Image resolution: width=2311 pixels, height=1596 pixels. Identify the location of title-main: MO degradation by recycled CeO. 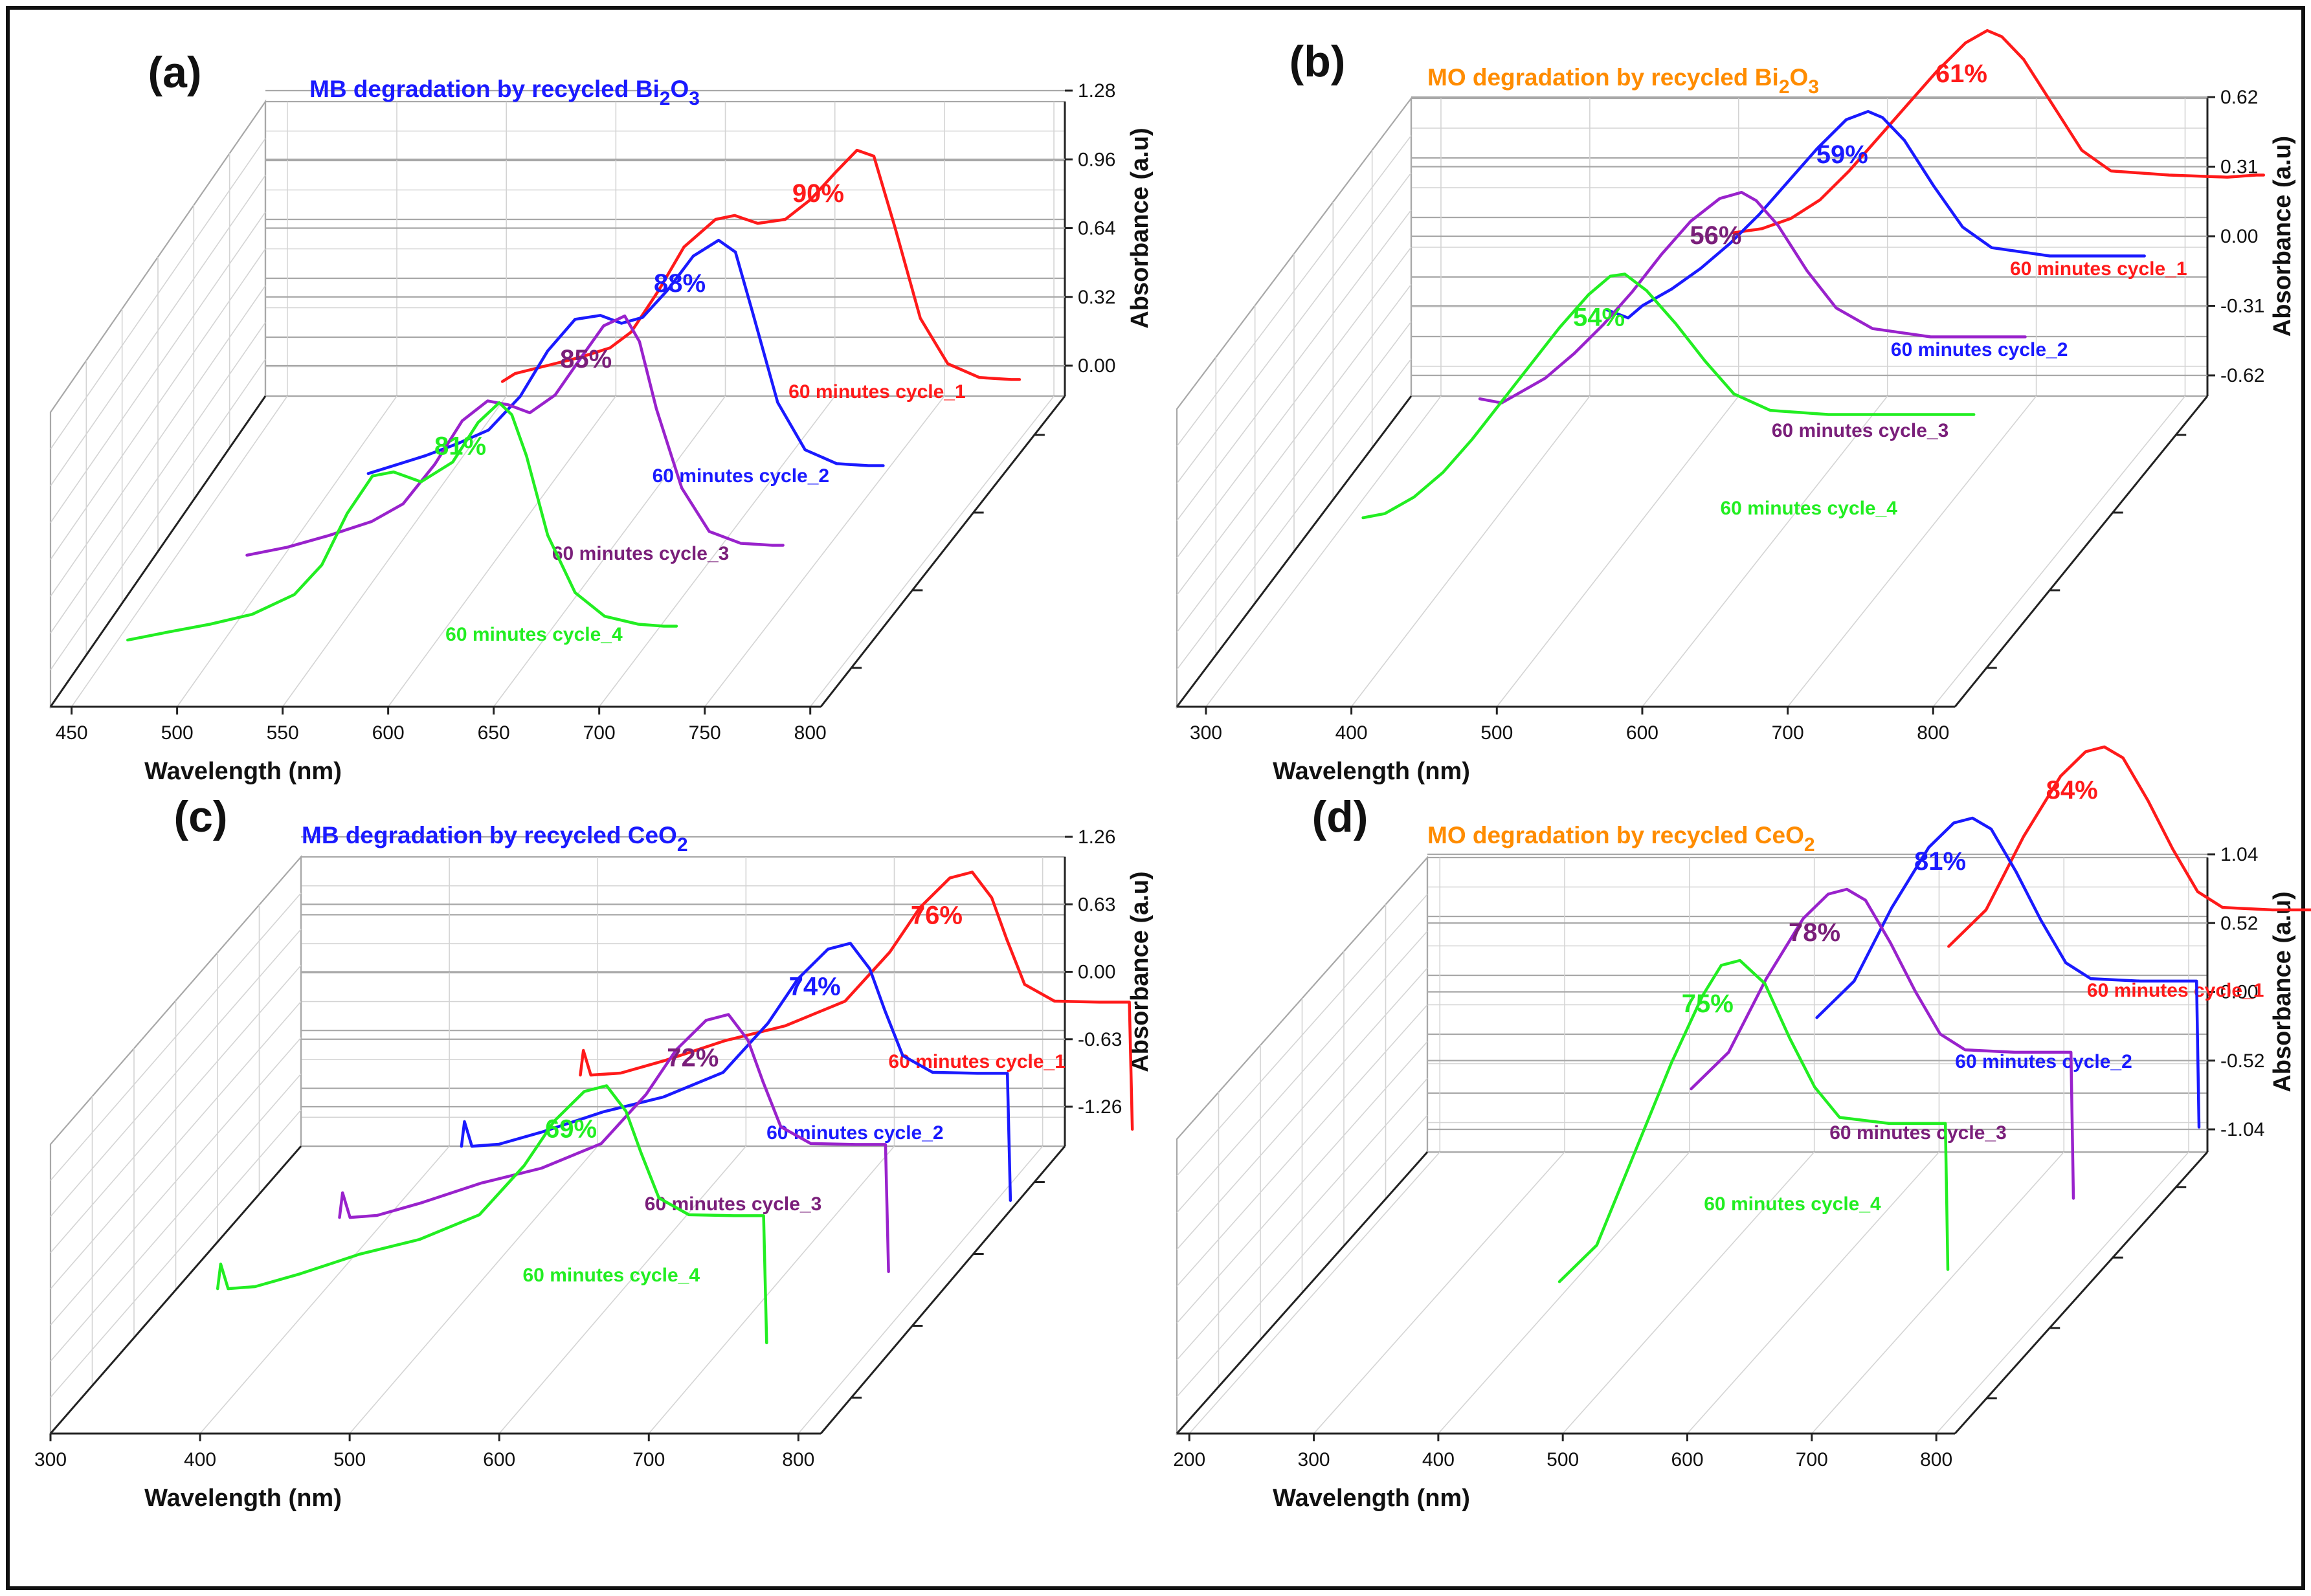
(1616, 835).